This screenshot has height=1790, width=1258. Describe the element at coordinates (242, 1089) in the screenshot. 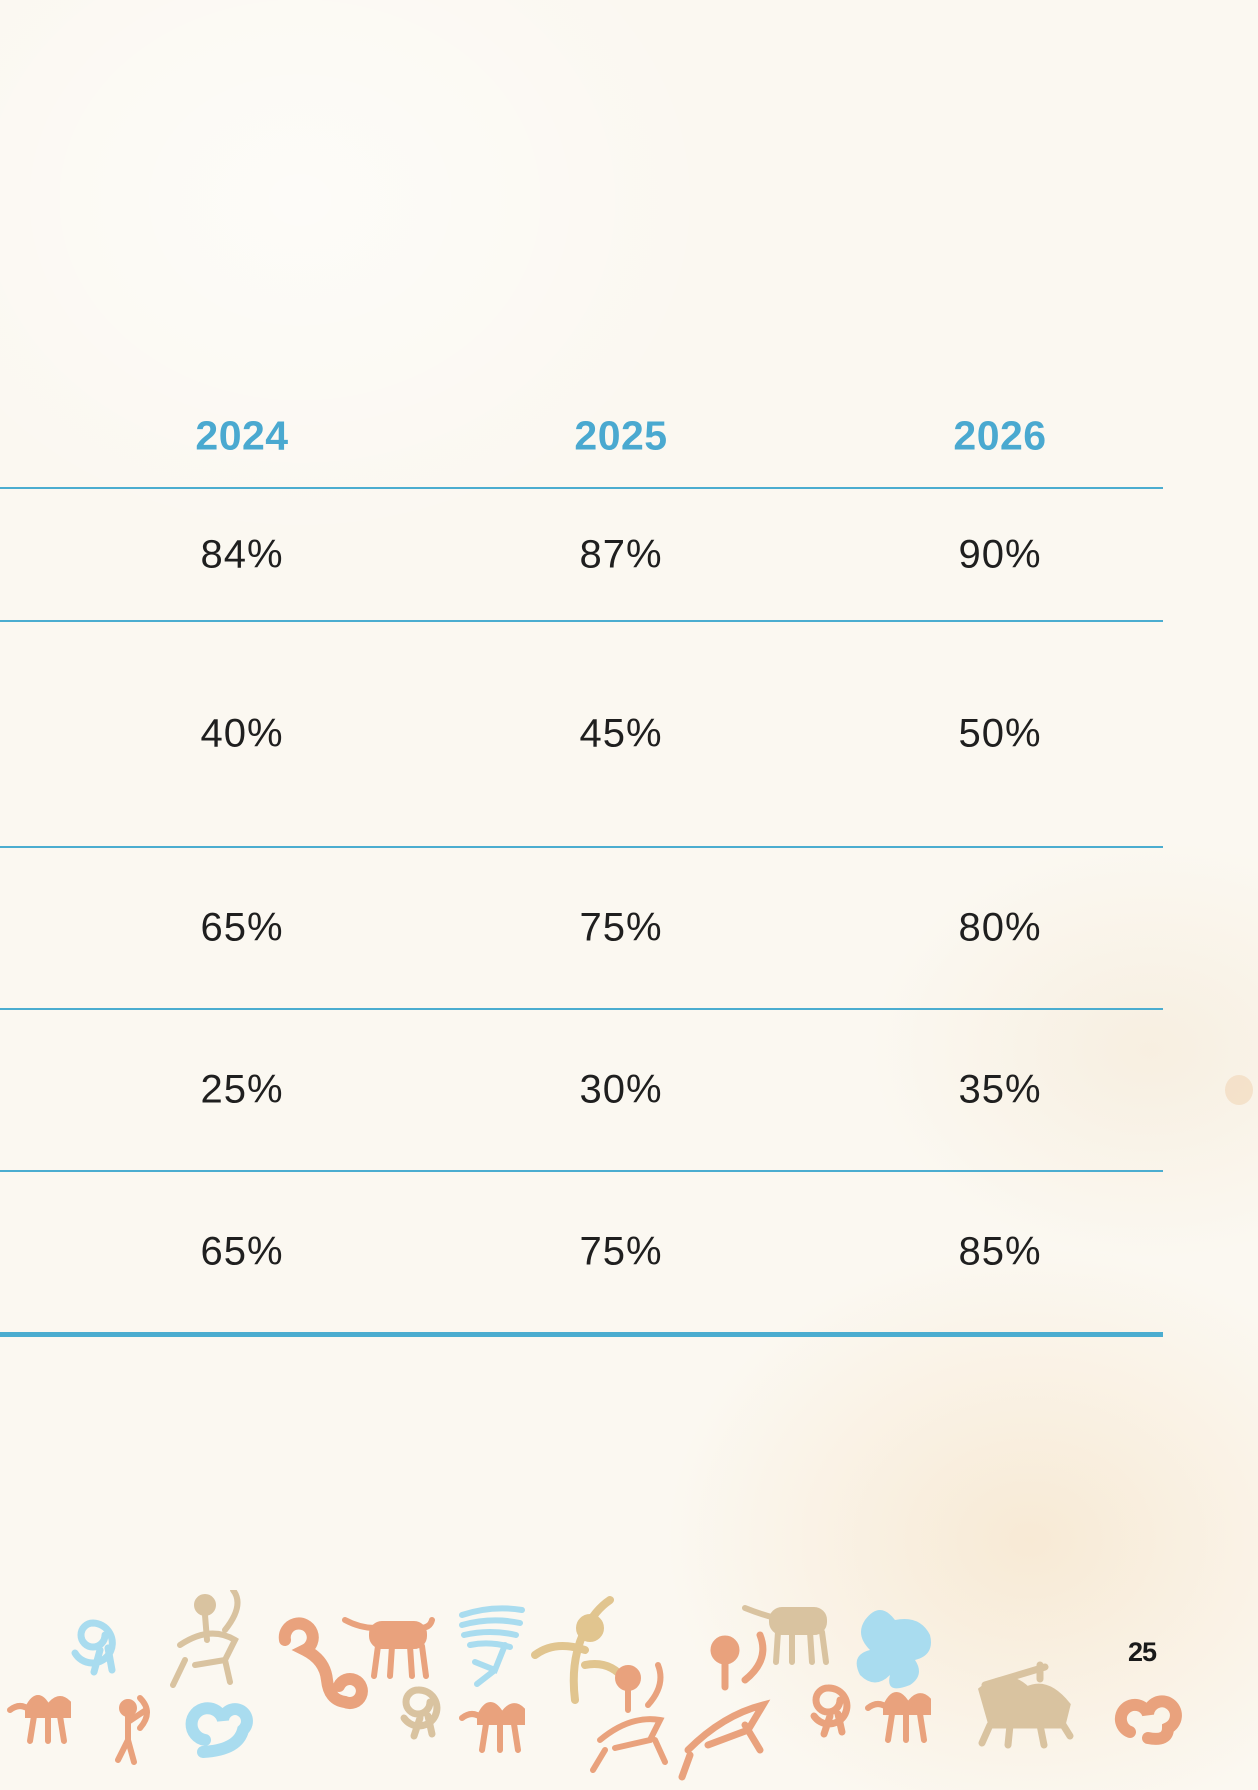

I see `table-cell: 25%` at that location.